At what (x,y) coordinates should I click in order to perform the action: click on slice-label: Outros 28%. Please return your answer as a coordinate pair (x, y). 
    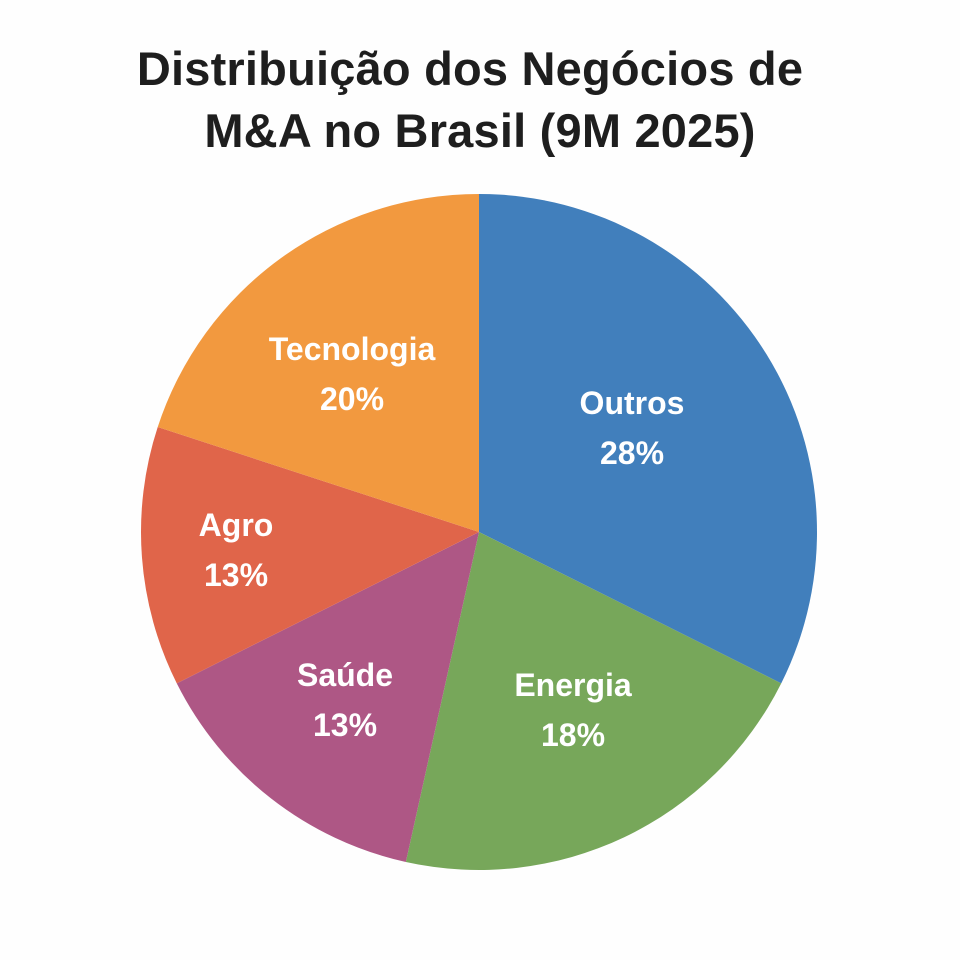
    Looking at the image, I should click on (632, 428).